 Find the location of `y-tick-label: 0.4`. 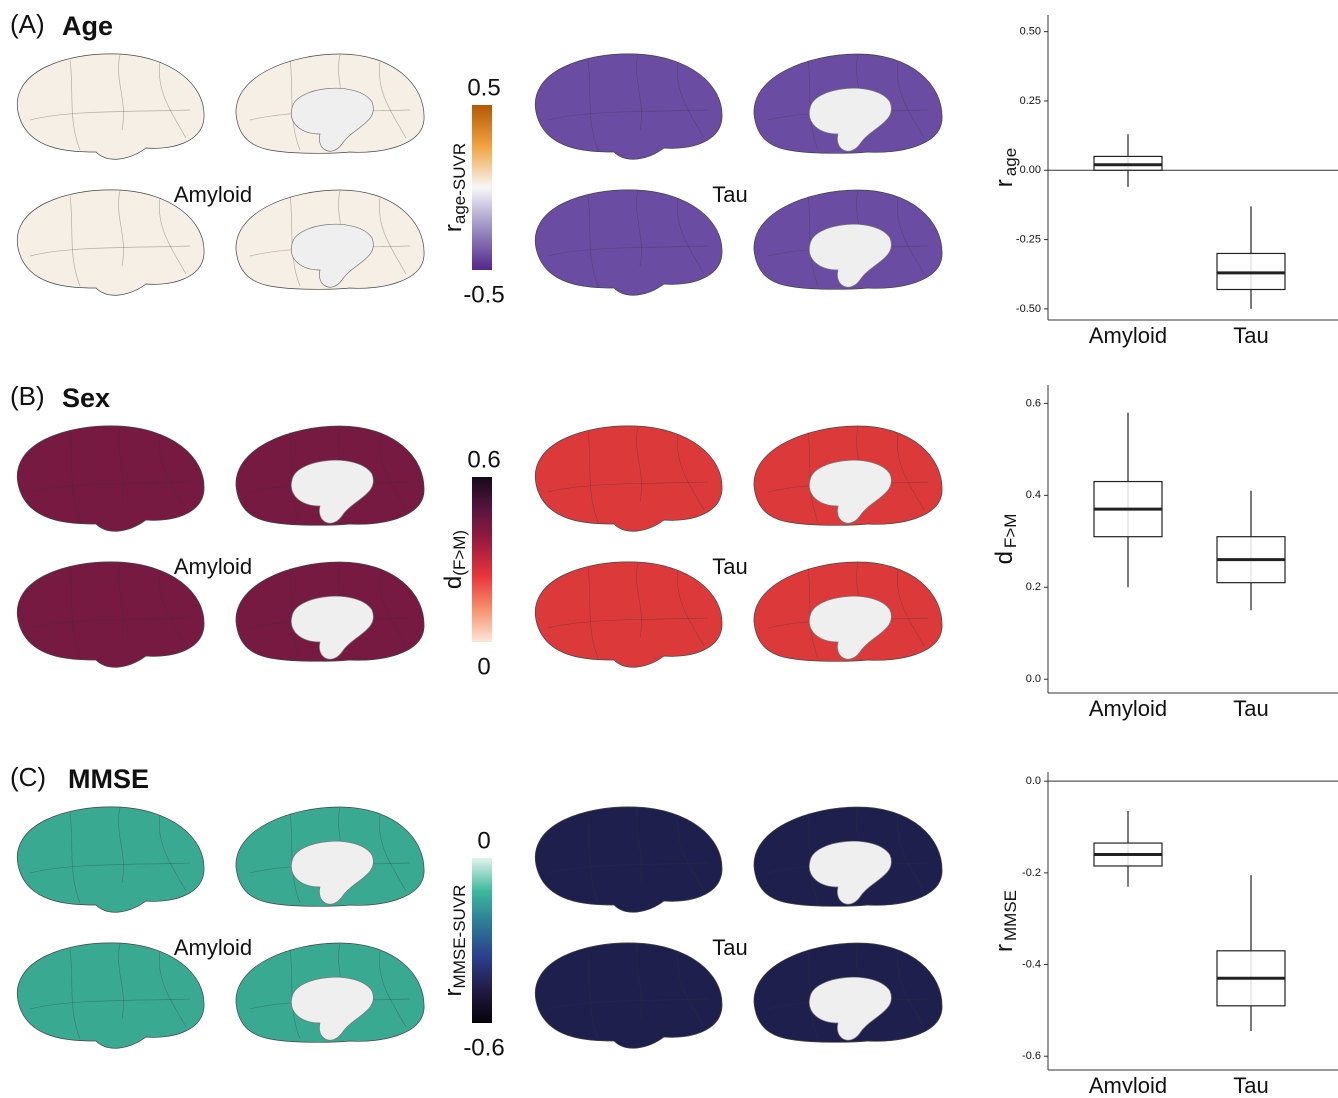

y-tick-label: 0.4 is located at coordinates (1033, 495).